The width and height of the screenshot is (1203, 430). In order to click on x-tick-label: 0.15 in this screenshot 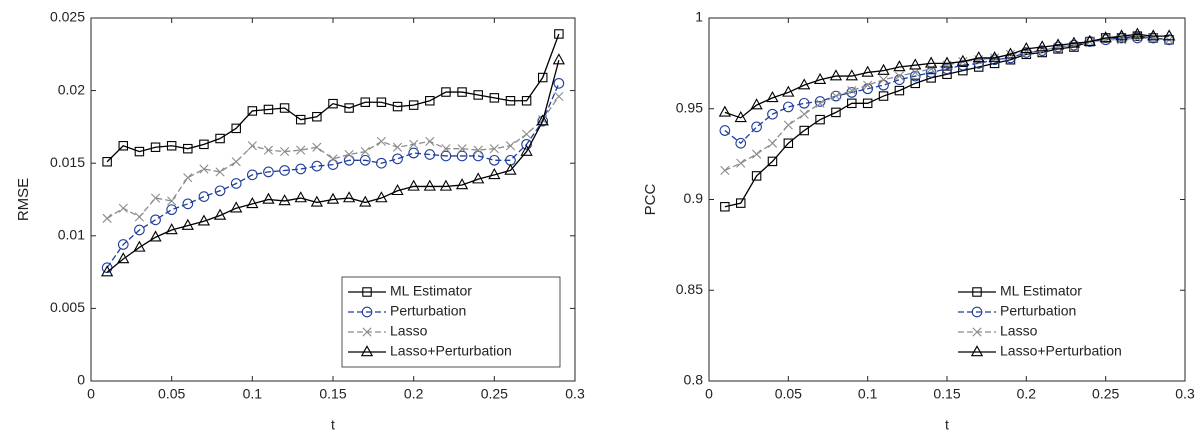, I will do `click(332, 394)`.